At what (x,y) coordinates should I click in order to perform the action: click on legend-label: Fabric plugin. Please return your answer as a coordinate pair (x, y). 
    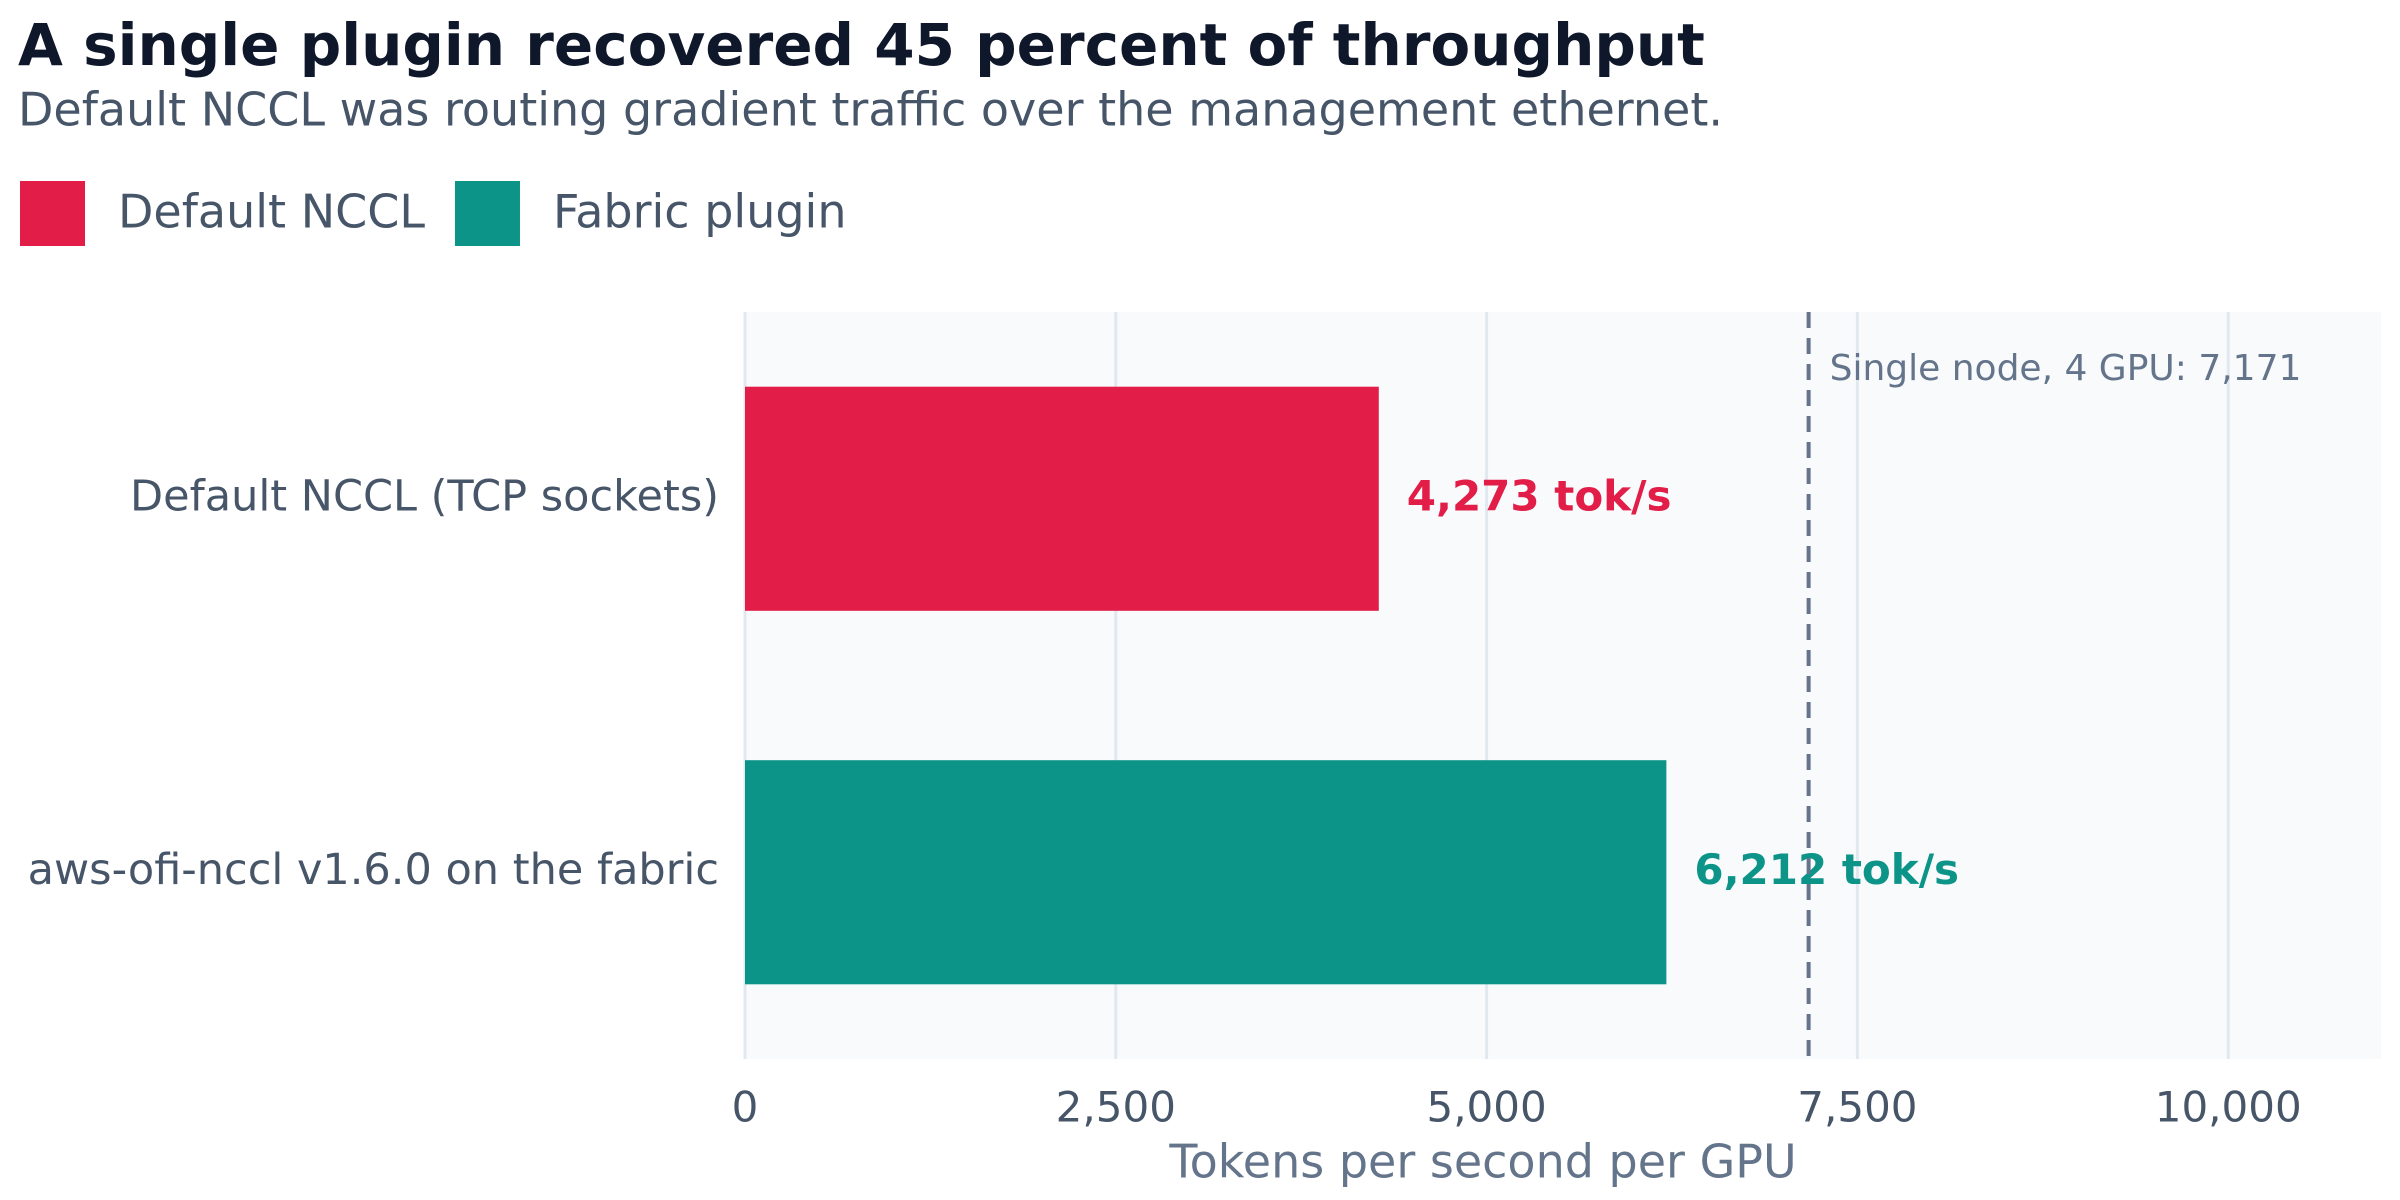
    Looking at the image, I should click on (700, 212).